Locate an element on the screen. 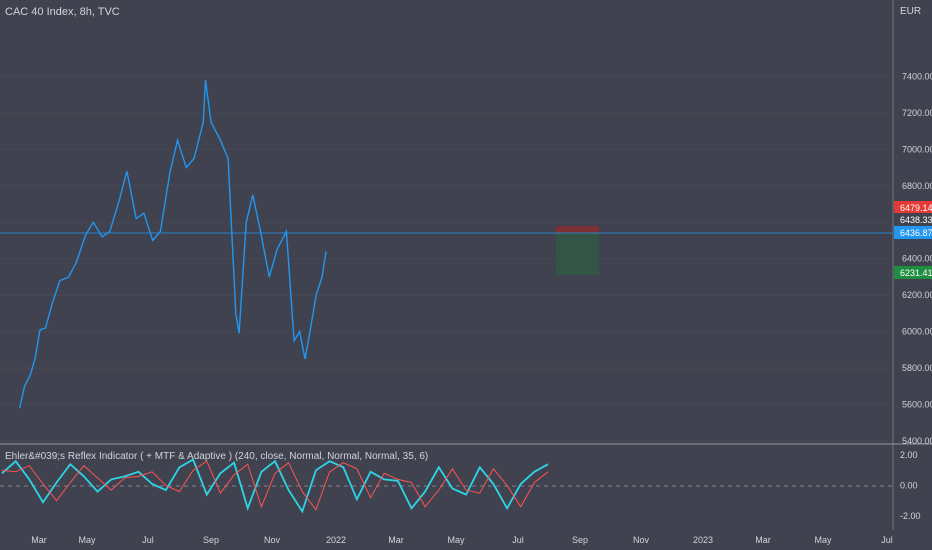  x-tick-label: 2023 is located at coordinates (703, 540).